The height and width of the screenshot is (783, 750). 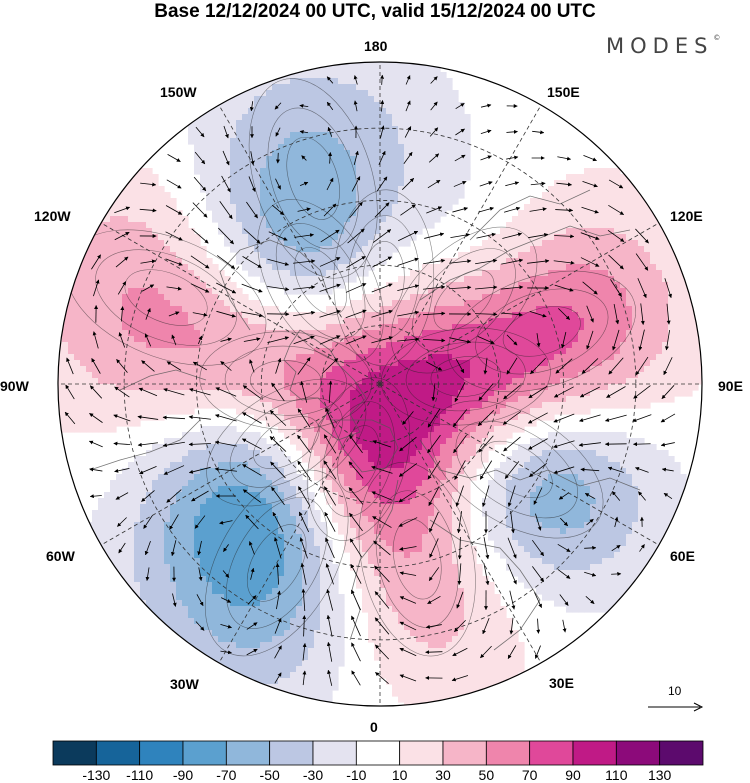 I want to click on reference-vector: 10, so click(x=676, y=699).